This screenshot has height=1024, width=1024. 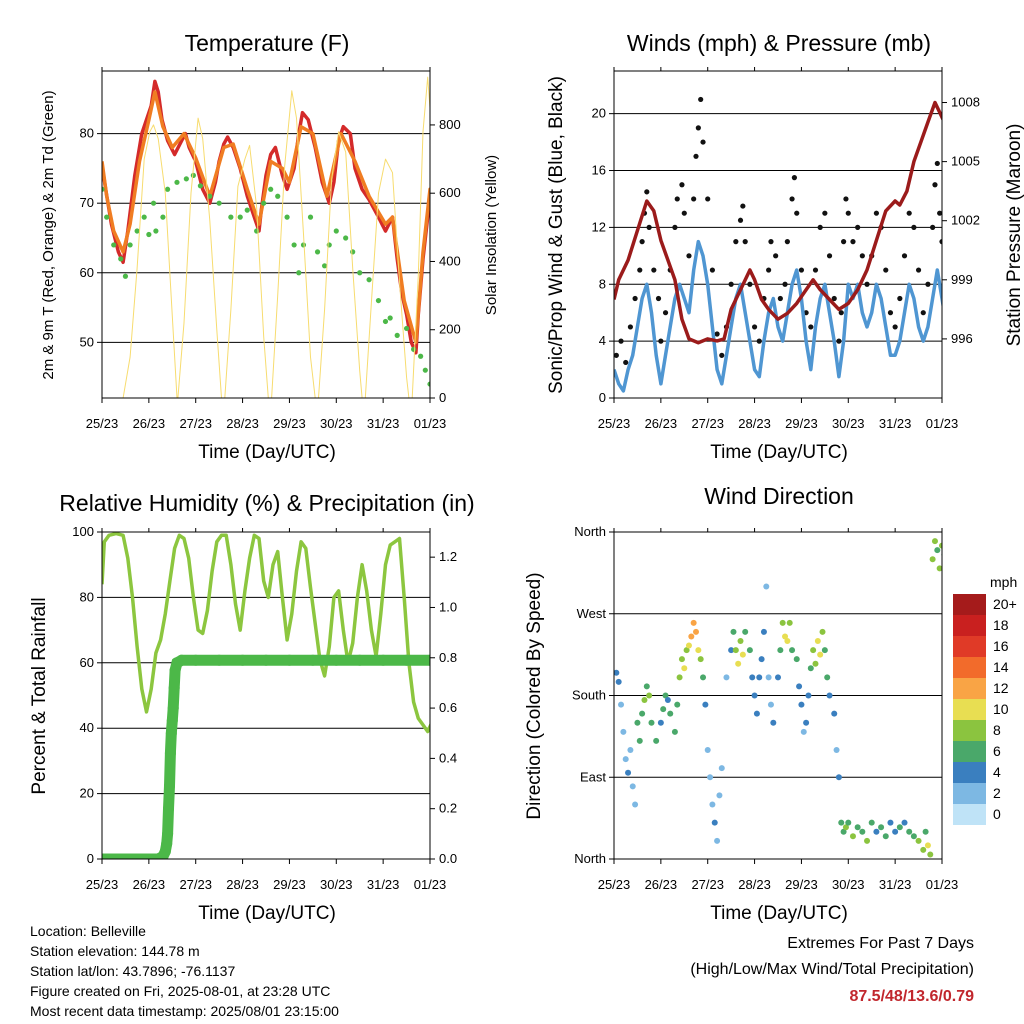 I want to click on humidity-x-tick-label: 29/23, so click(x=289, y=884).